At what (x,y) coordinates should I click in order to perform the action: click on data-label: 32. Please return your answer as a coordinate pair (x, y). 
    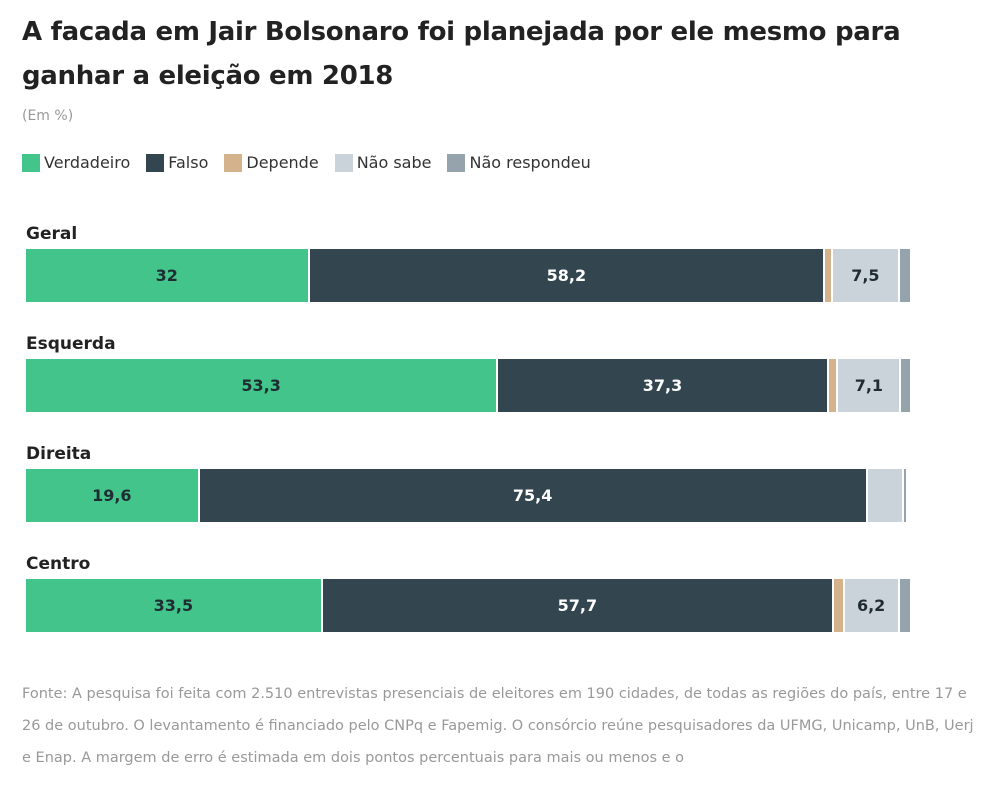
    Looking at the image, I should click on (166, 275).